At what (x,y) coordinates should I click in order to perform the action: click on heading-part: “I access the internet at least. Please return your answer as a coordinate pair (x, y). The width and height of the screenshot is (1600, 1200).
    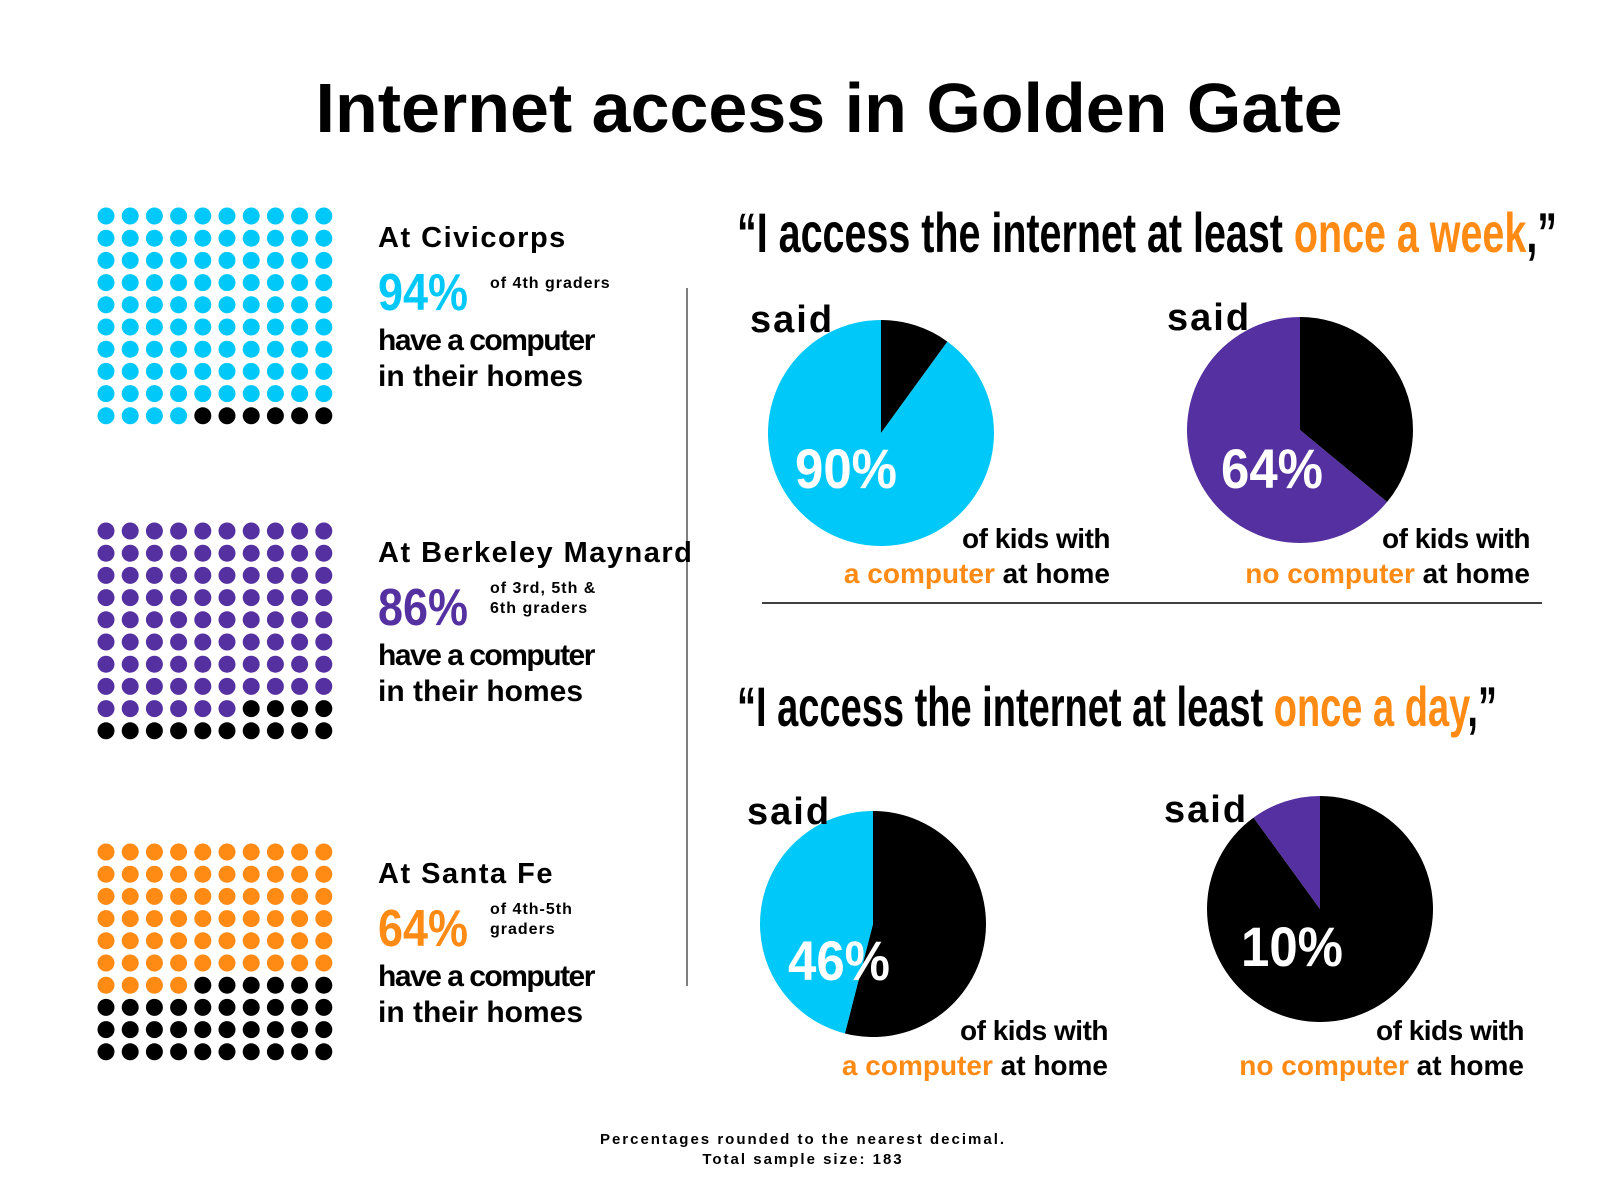
    Looking at the image, I should click on (1005, 706).